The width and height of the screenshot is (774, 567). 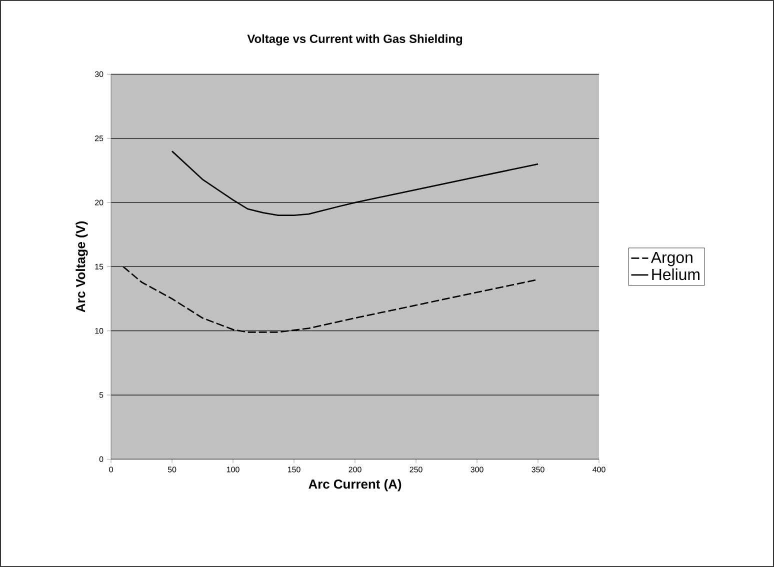 What do you see at coordinates (354, 40) in the screenshot?
I see `chart-title: Voltage vs Current with Gas Shielding` at bounding box center [354, 40].